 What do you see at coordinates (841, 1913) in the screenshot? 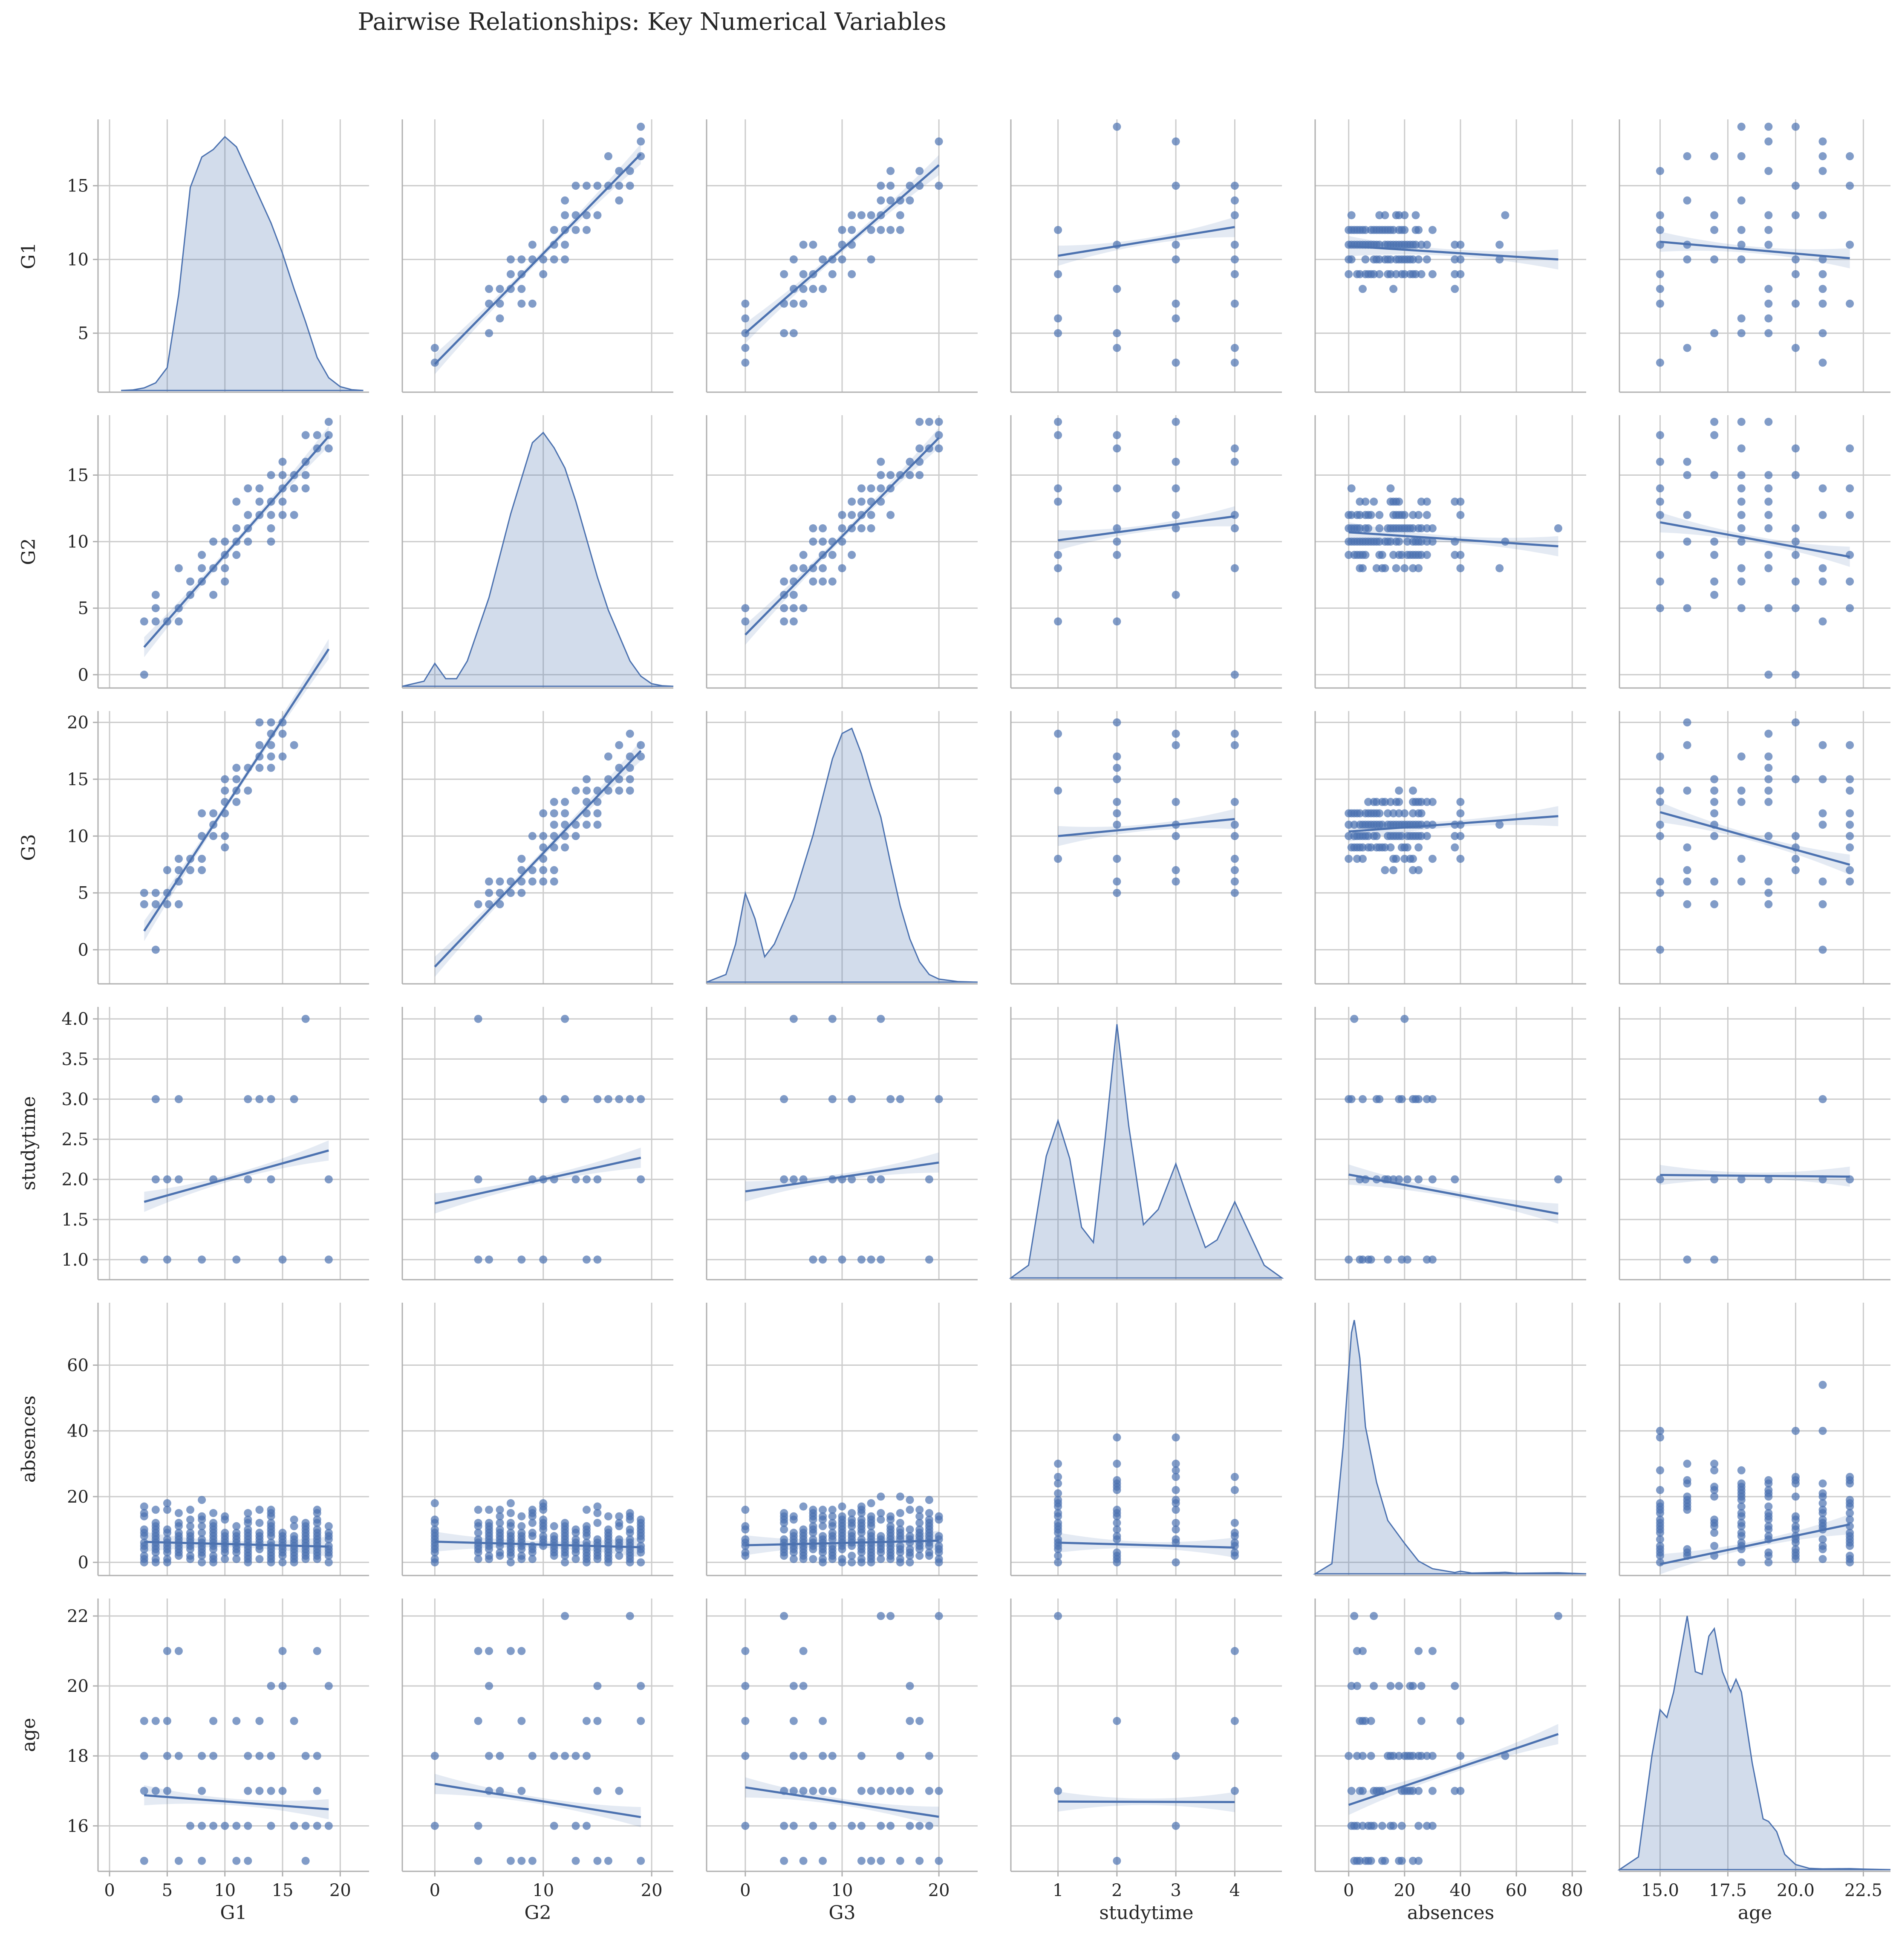
I see `x-axis-label: G3` at bounding box center [841, 1913].